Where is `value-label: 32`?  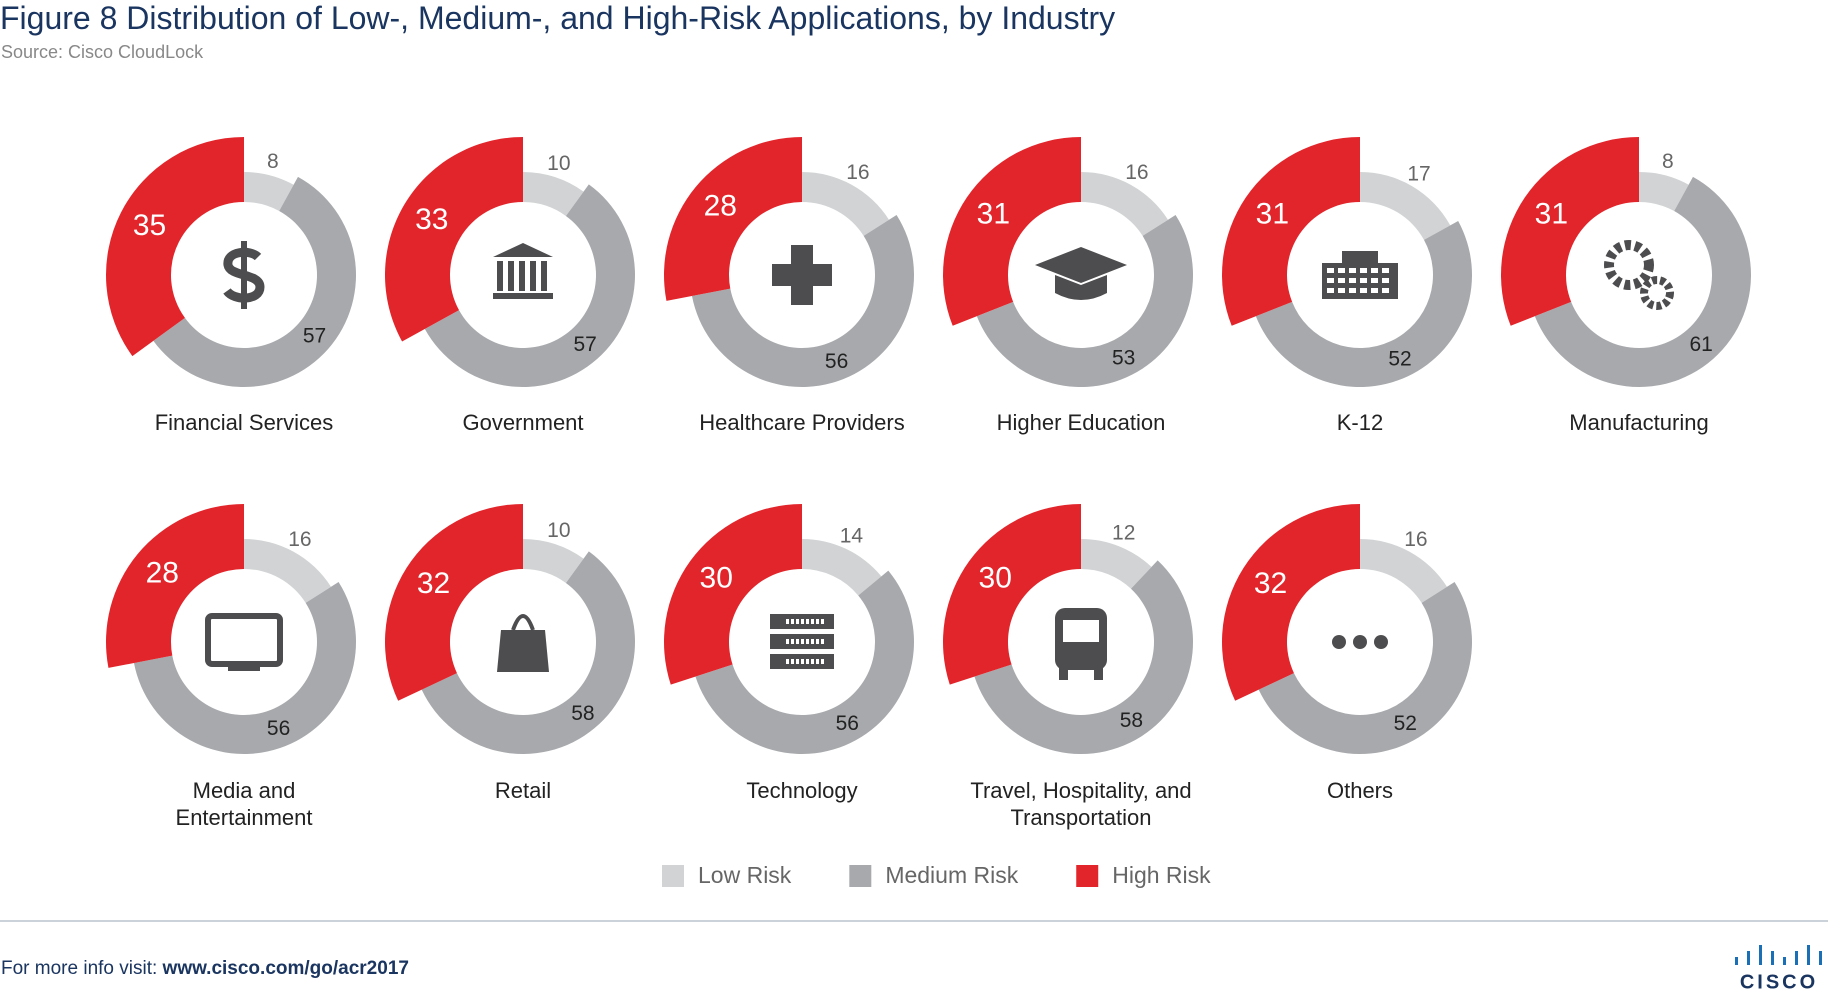
value-label: 32 is located at coordinates (1270, 583).